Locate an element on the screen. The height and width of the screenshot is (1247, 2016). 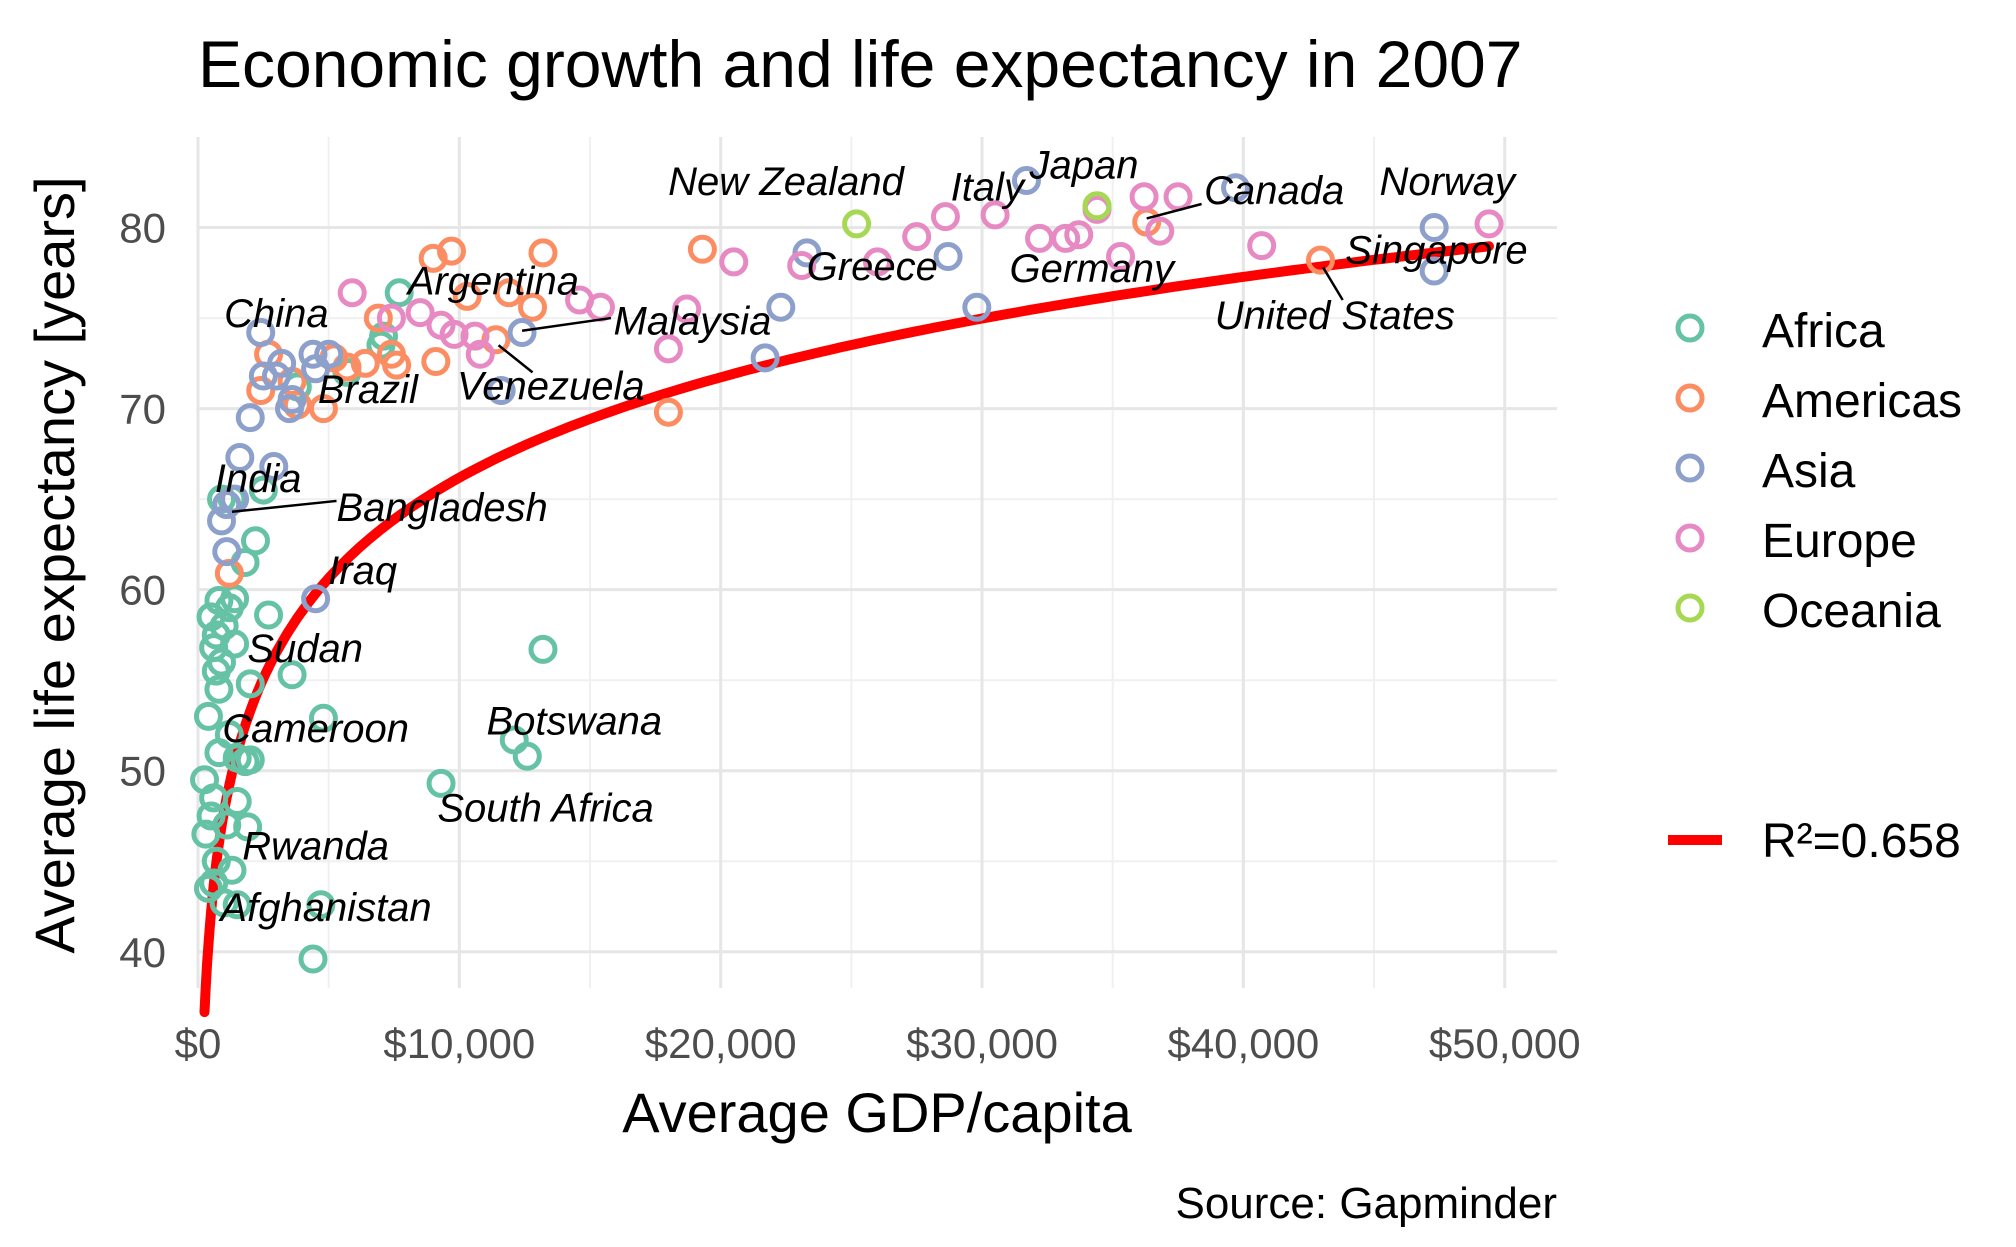
country-label: Italy is located at coordinates (989, 187).